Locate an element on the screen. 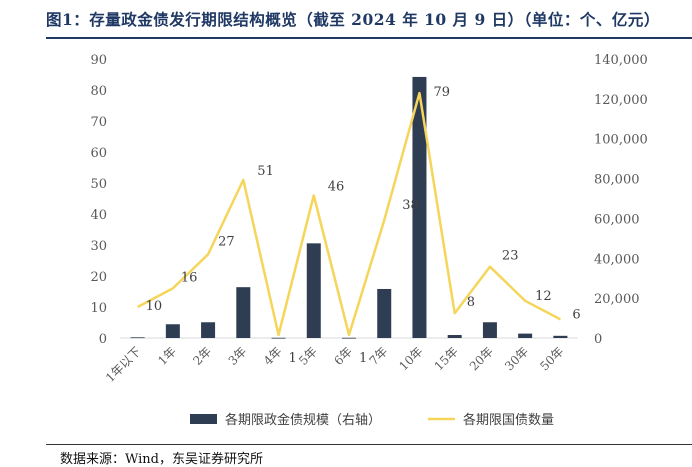  line-data-label: 51 is located at coordinates (265, 171).